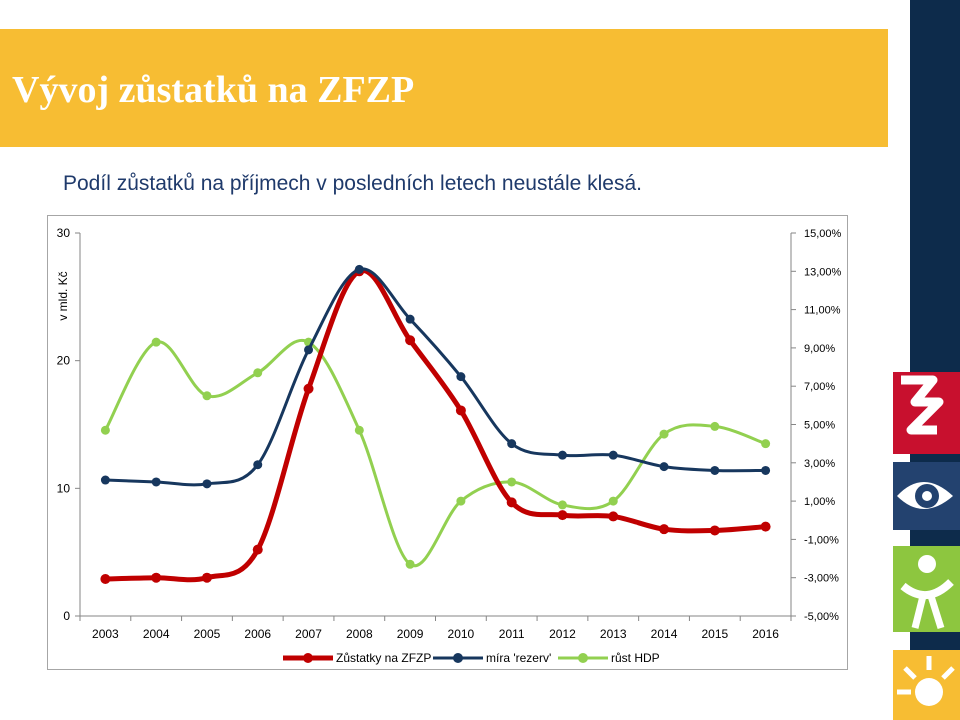 The height and width of the screenshot is (720, 960). What do you see at coordinates (823, 234) in the screenshot?
I see `right-tick-label: 15,00%` at bounding box center [823, 234].